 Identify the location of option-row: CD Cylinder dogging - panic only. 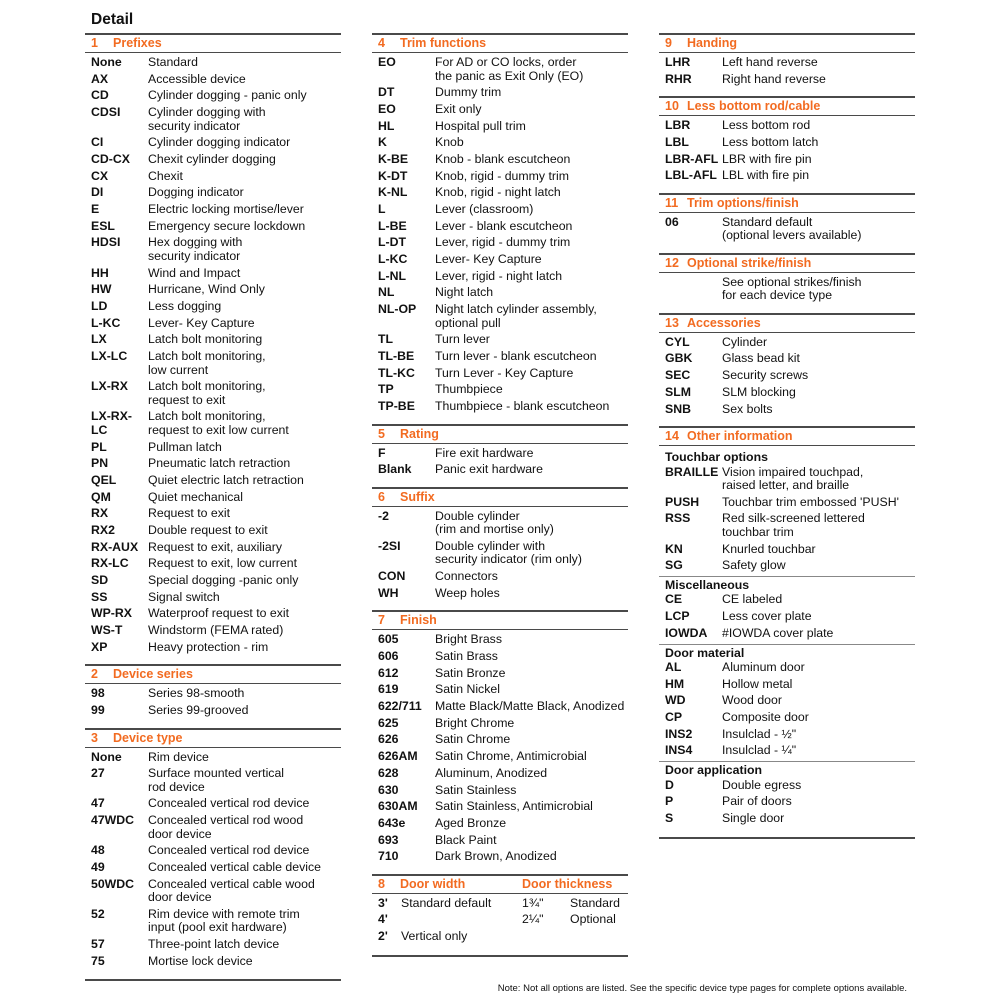
(213, 96).